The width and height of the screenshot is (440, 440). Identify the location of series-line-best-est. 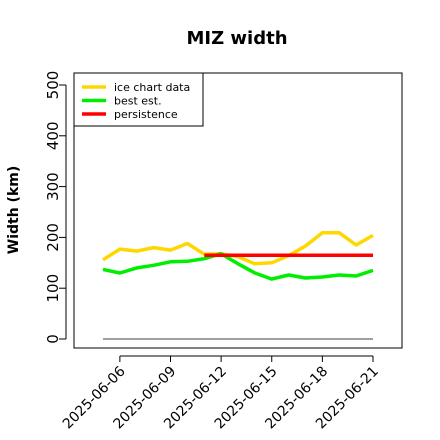
(238, 266).